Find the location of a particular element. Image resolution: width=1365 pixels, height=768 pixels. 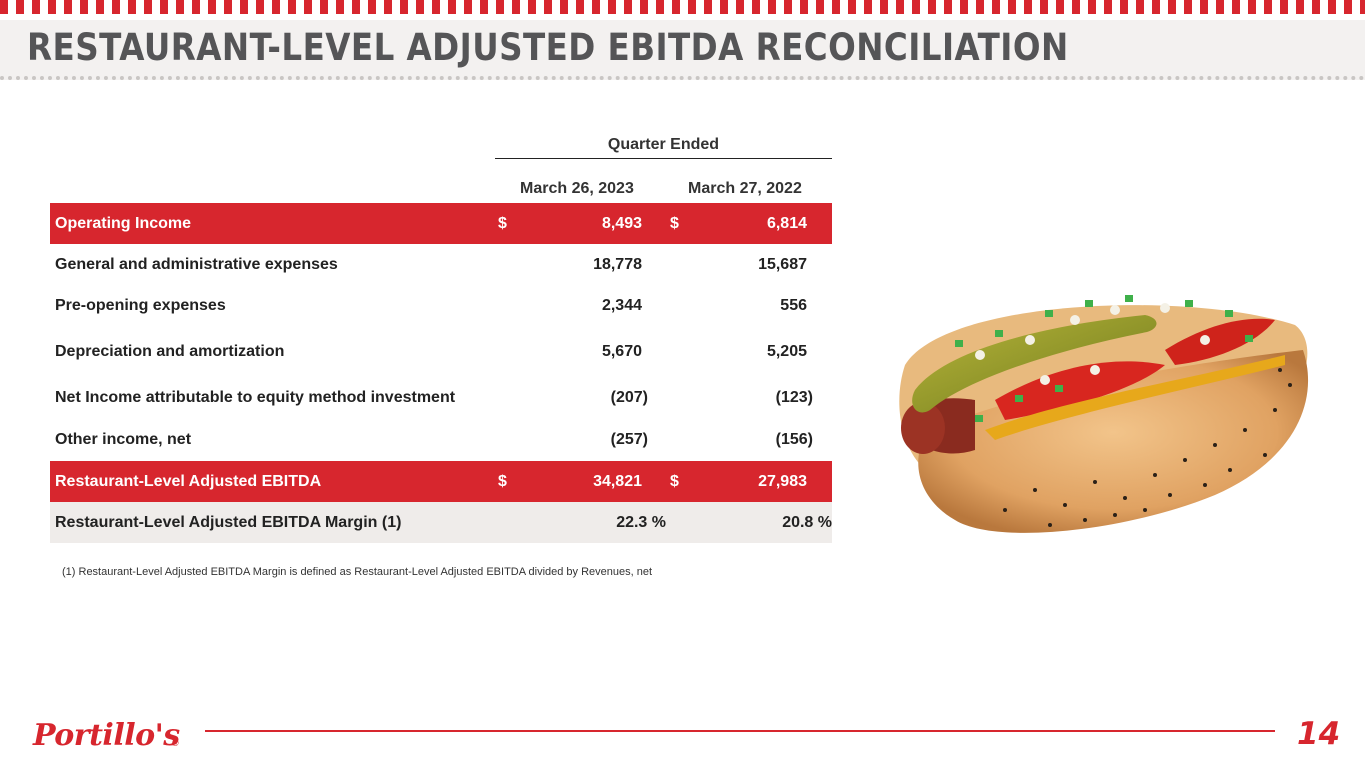

value-2023: 5,670 is located at coordinates (621, 351).